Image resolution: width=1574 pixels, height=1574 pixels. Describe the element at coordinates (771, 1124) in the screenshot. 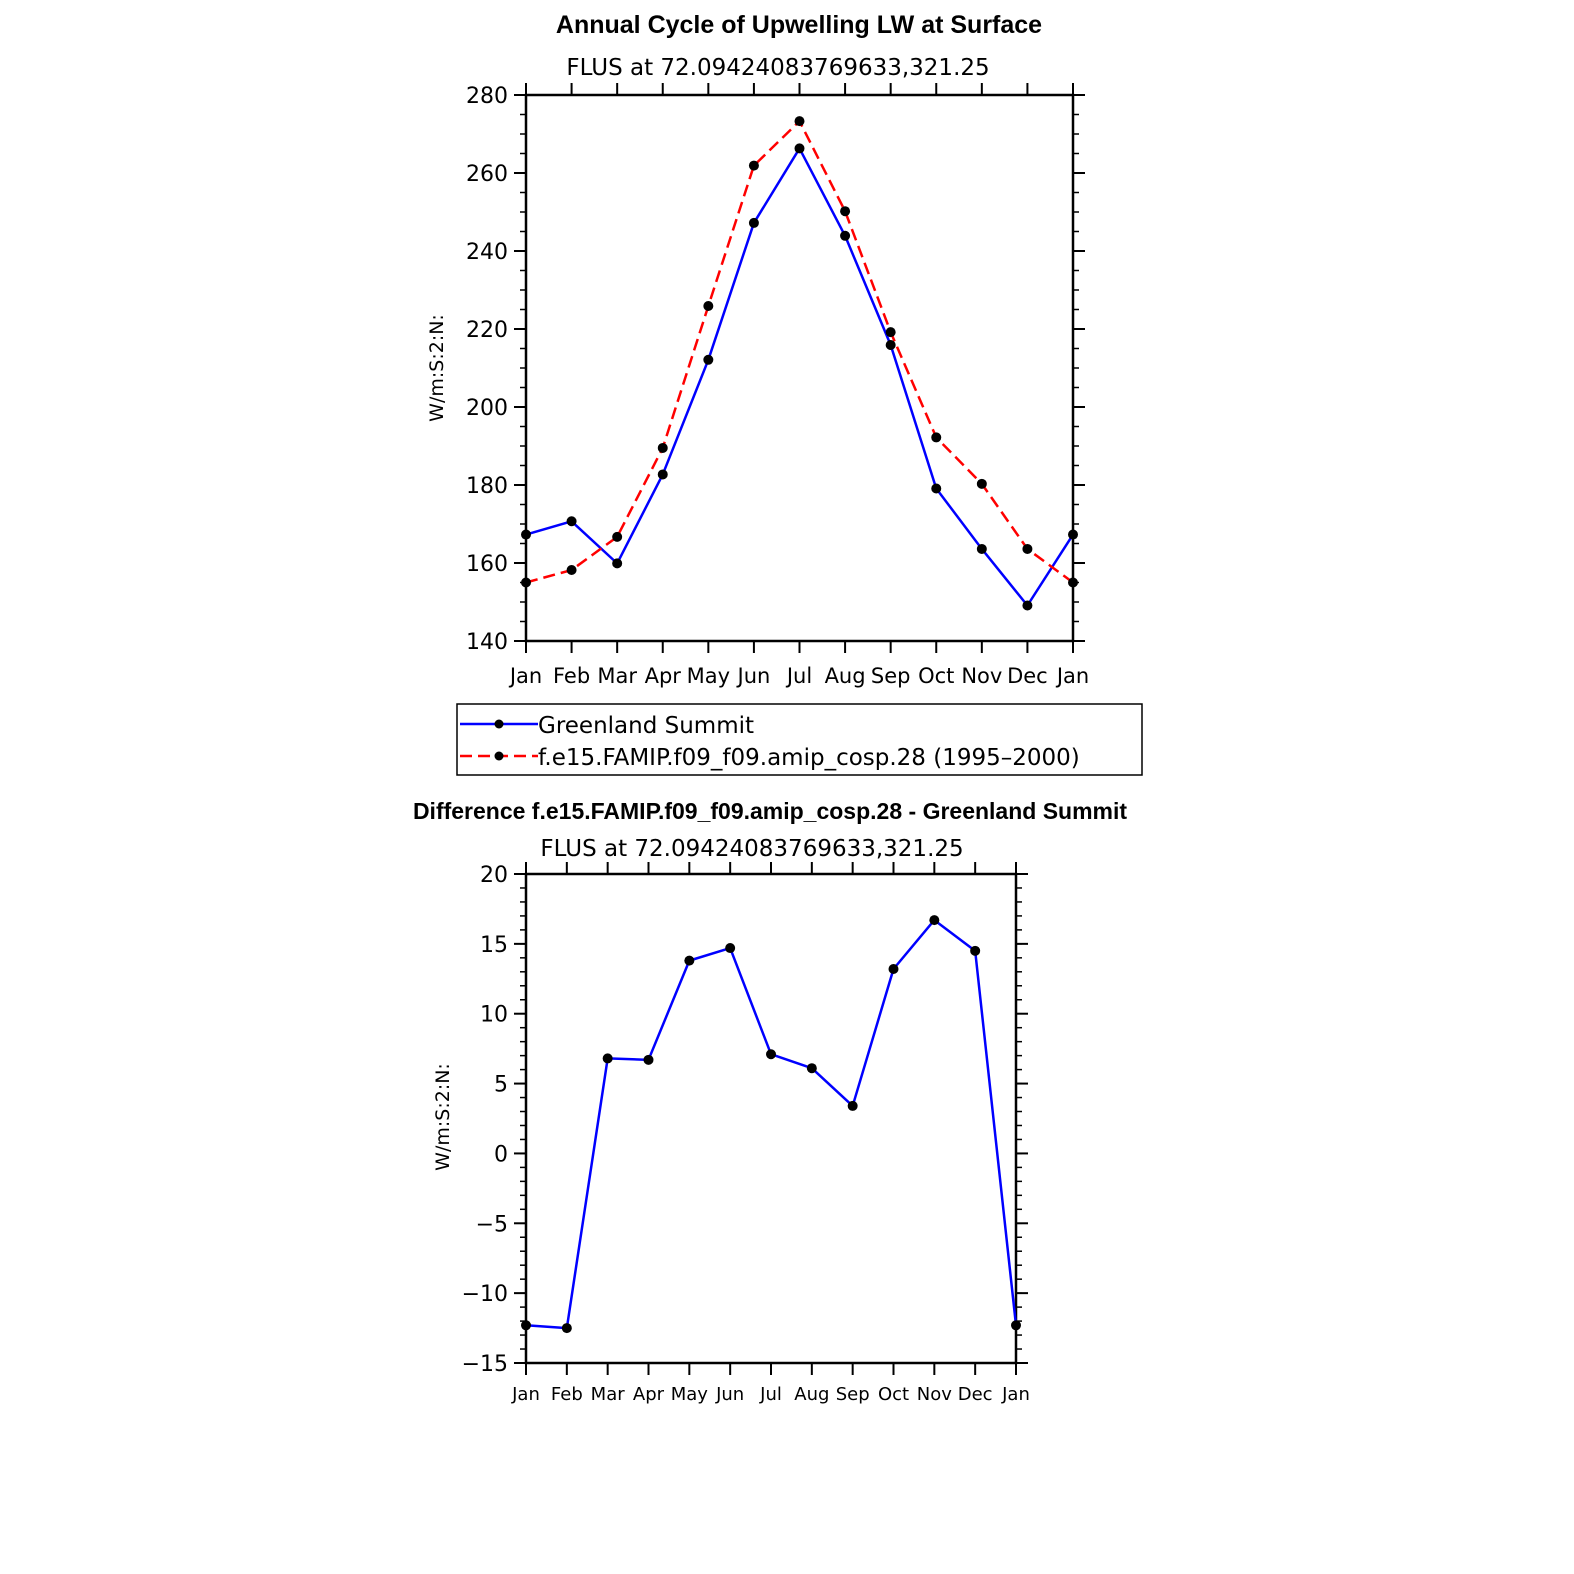

I see `chart2-series` at that location.